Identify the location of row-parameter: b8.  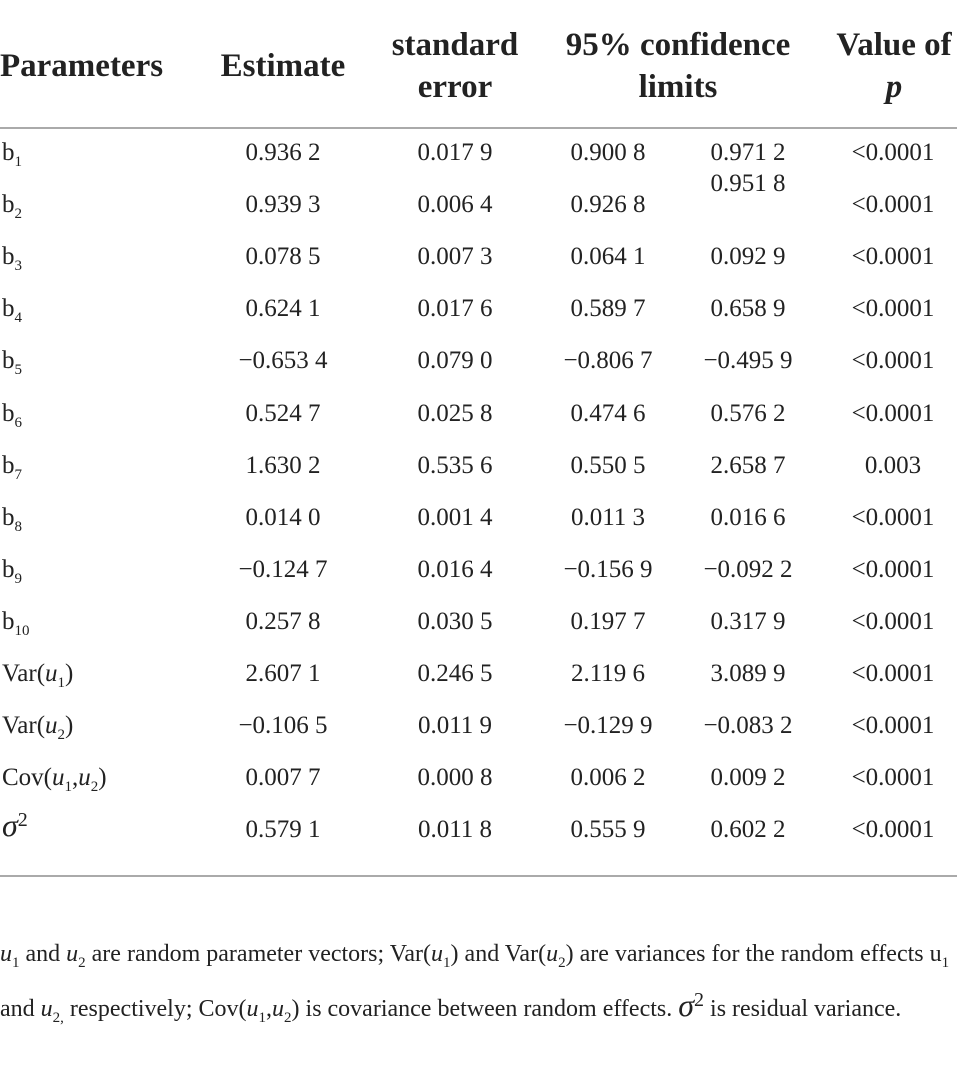
(12, 522).